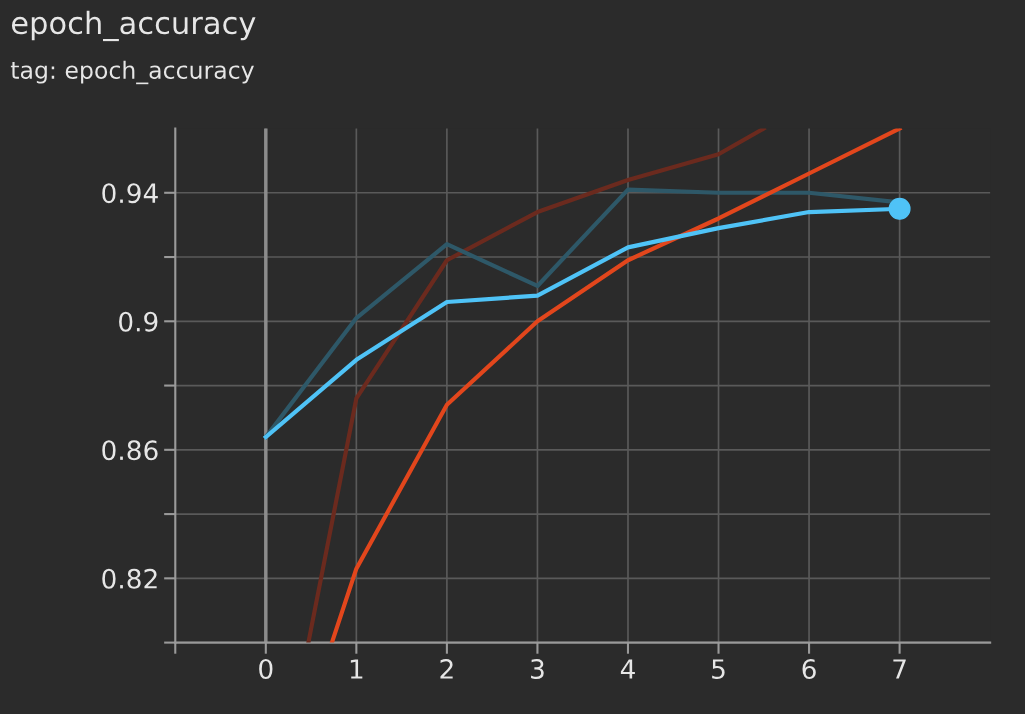 This screenshot has height=714, width=1025. What do you see at coordinates (266, 669) in the screenshot?
I see `x-tick-label: 0` at bounding box center [266, 669].